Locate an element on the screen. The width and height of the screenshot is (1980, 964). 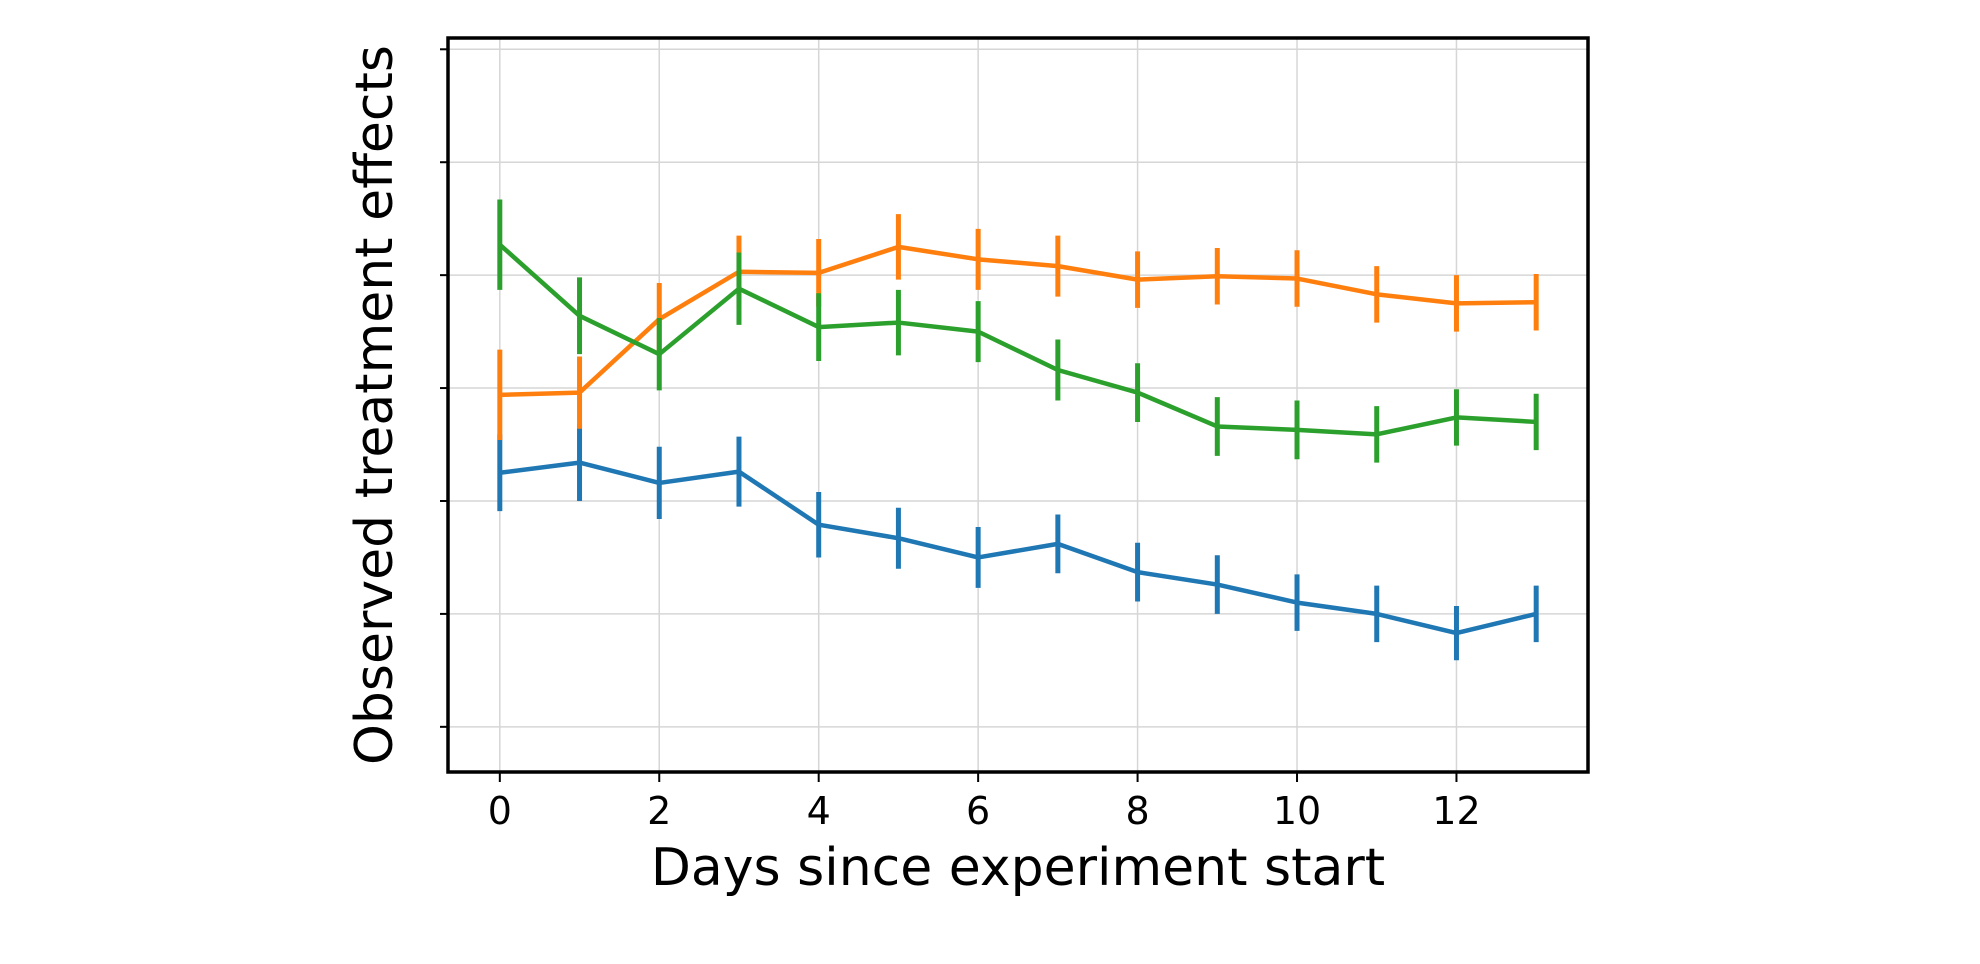
x-tick-labels: 0 2 4 6 8 10 12 is located at coordinates (984, 811).